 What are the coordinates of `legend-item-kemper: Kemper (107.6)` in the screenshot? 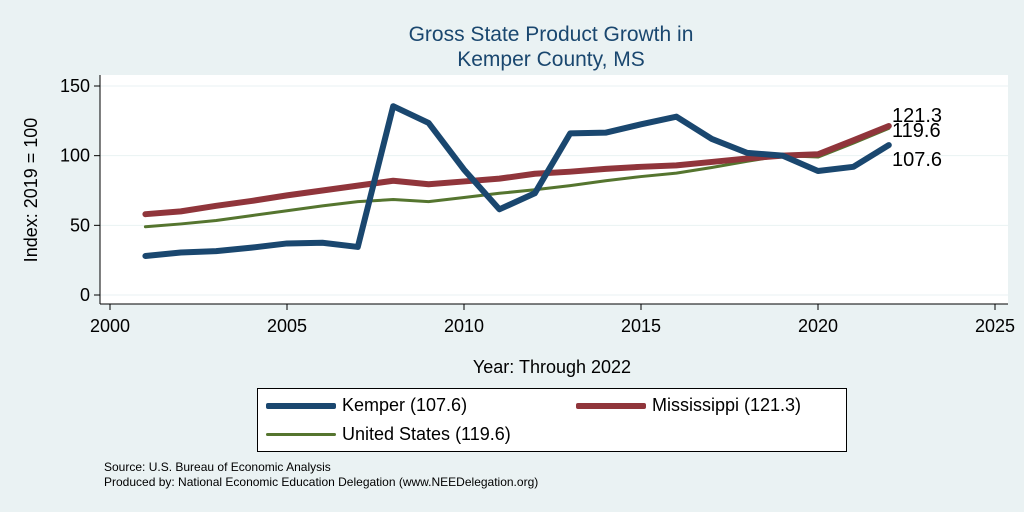 It's located at (366, 405).